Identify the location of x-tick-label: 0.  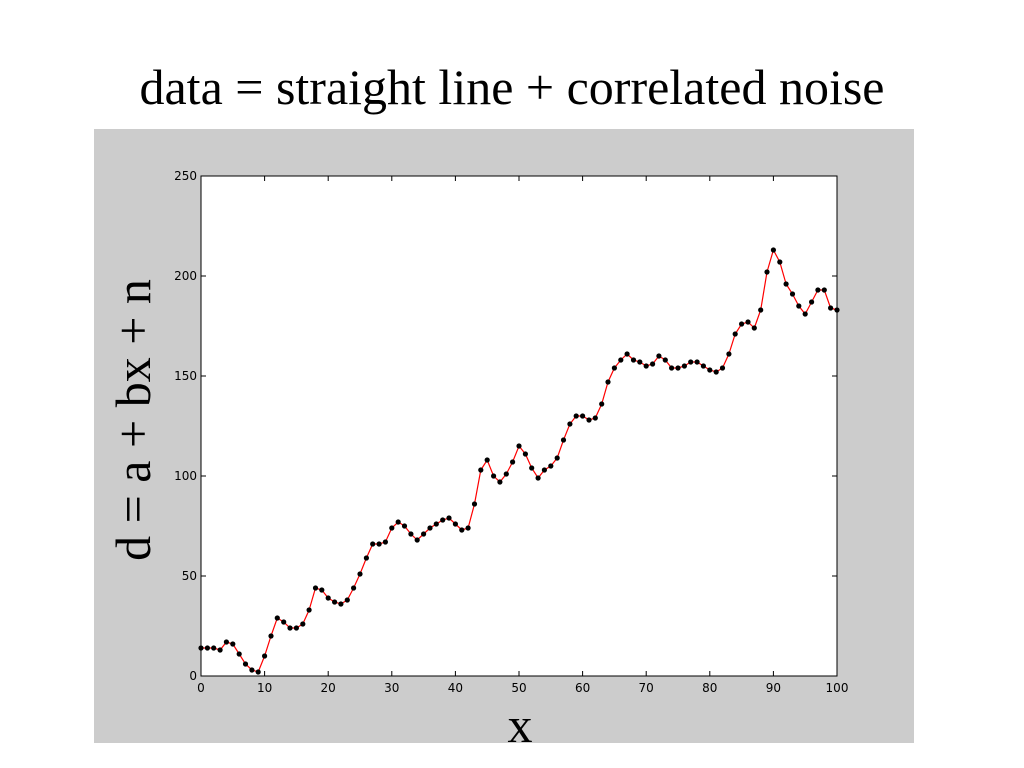
(201, 688).